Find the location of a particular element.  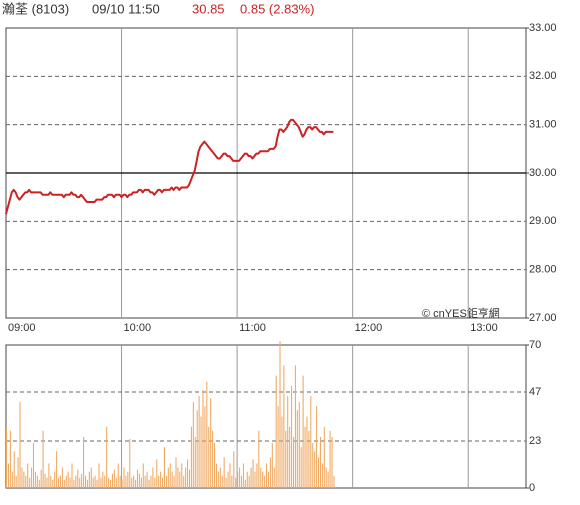

x-tick-label: 12:00 is located at coordinates (369, 328).